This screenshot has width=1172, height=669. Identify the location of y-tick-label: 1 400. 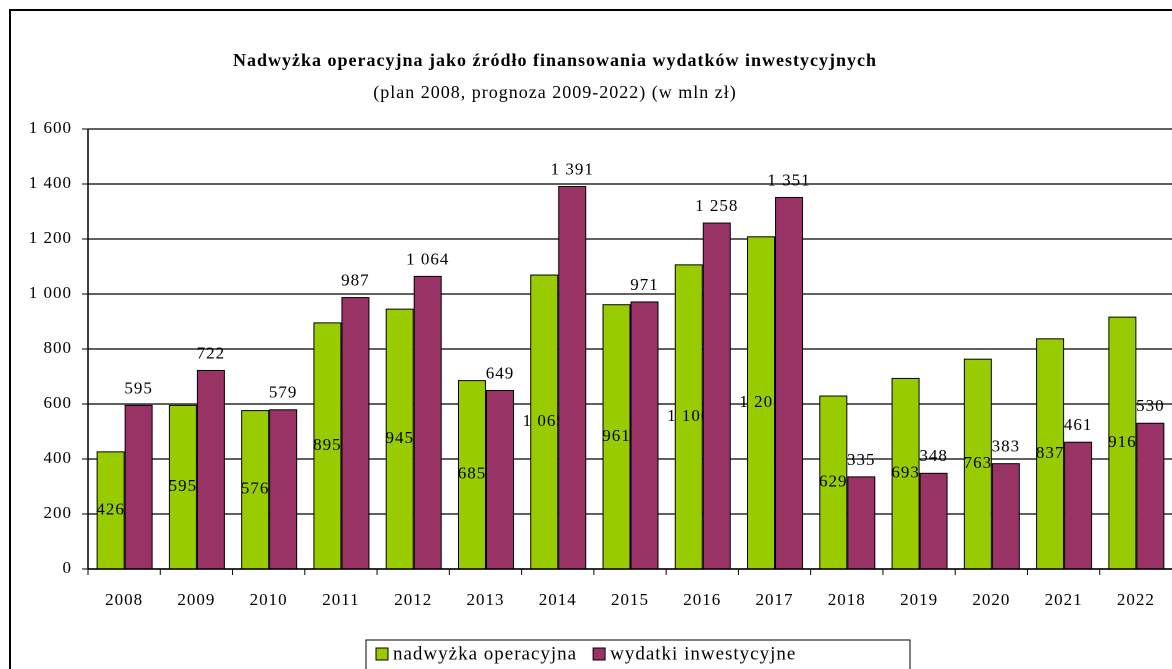
(50, 182).